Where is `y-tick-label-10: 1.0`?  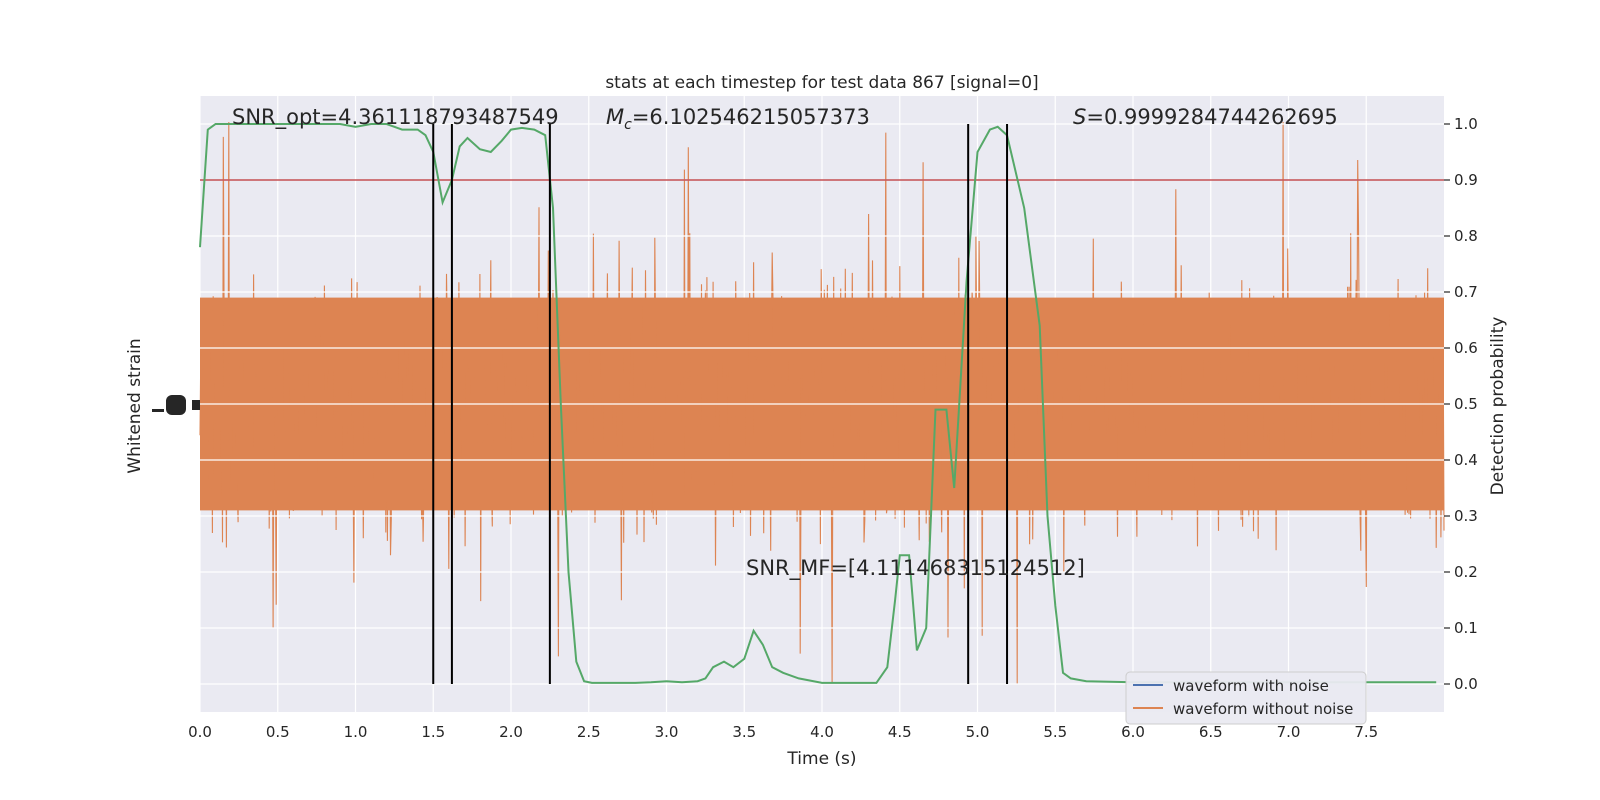 y-tick-label-10: 1.0 is located at coordinates (1466, 124).